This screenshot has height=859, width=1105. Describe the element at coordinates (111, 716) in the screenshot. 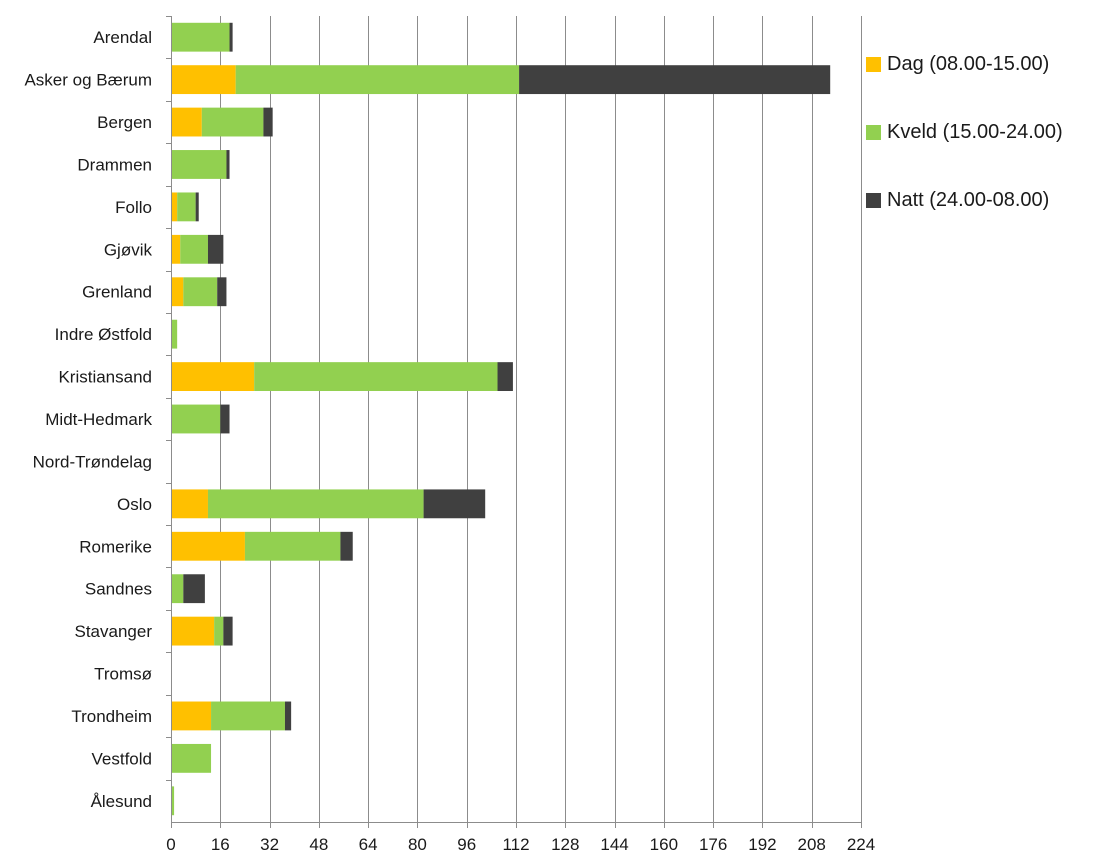

I see `category-label: Trondheim` at that location.